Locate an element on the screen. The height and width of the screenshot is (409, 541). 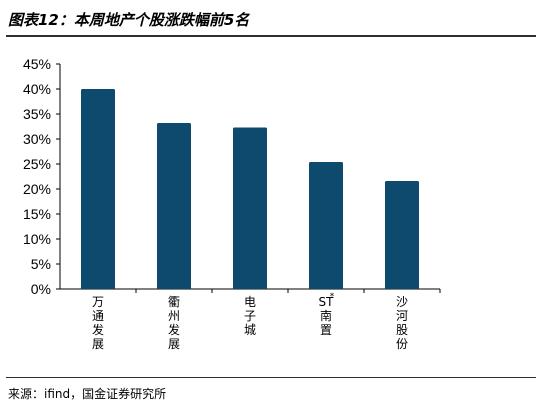
source-note: 来源：ifind，国金证券研究所 is located at coordinates (87, 394).